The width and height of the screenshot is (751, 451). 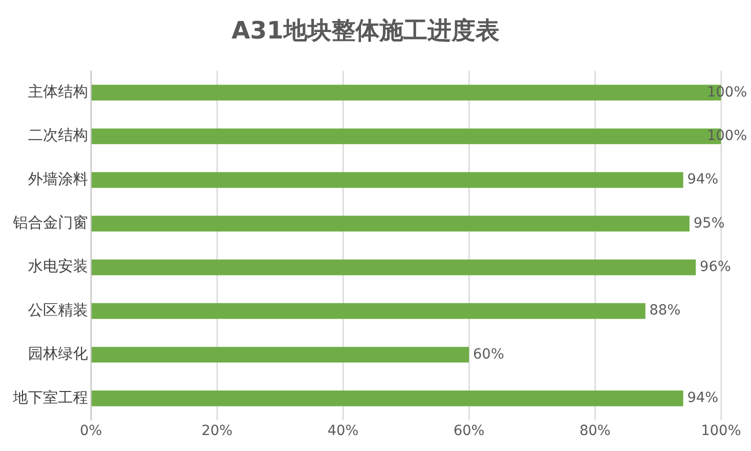 What do you see at coordinates (469, 431) in the screenshot?
I see `x-tick-label: 60%` at bounding box center [469, 431].